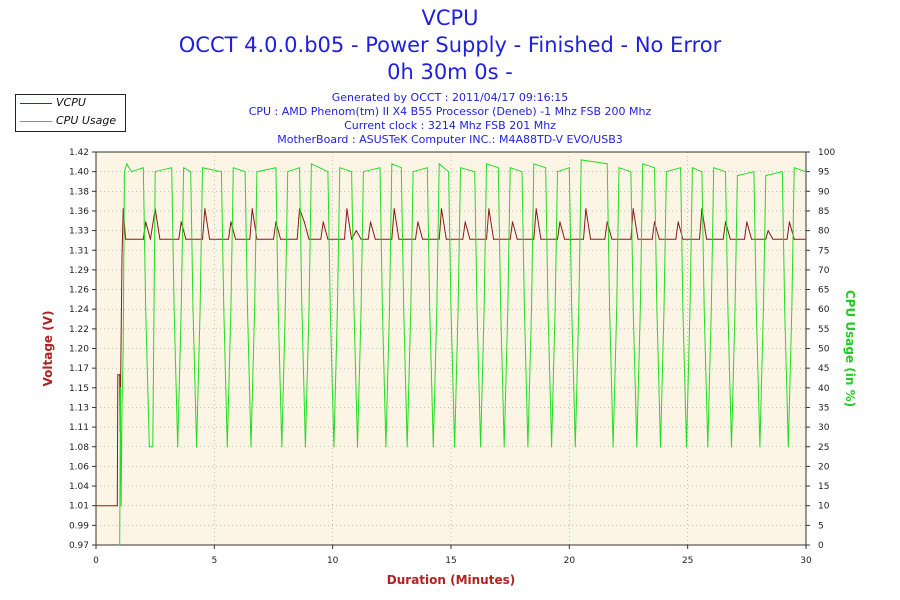 The width and height of the screenshot is (900, 600). Describe the element at coordinates (79, 310) in the screenshot. I see `y-tick-label: 1.24` at that location.